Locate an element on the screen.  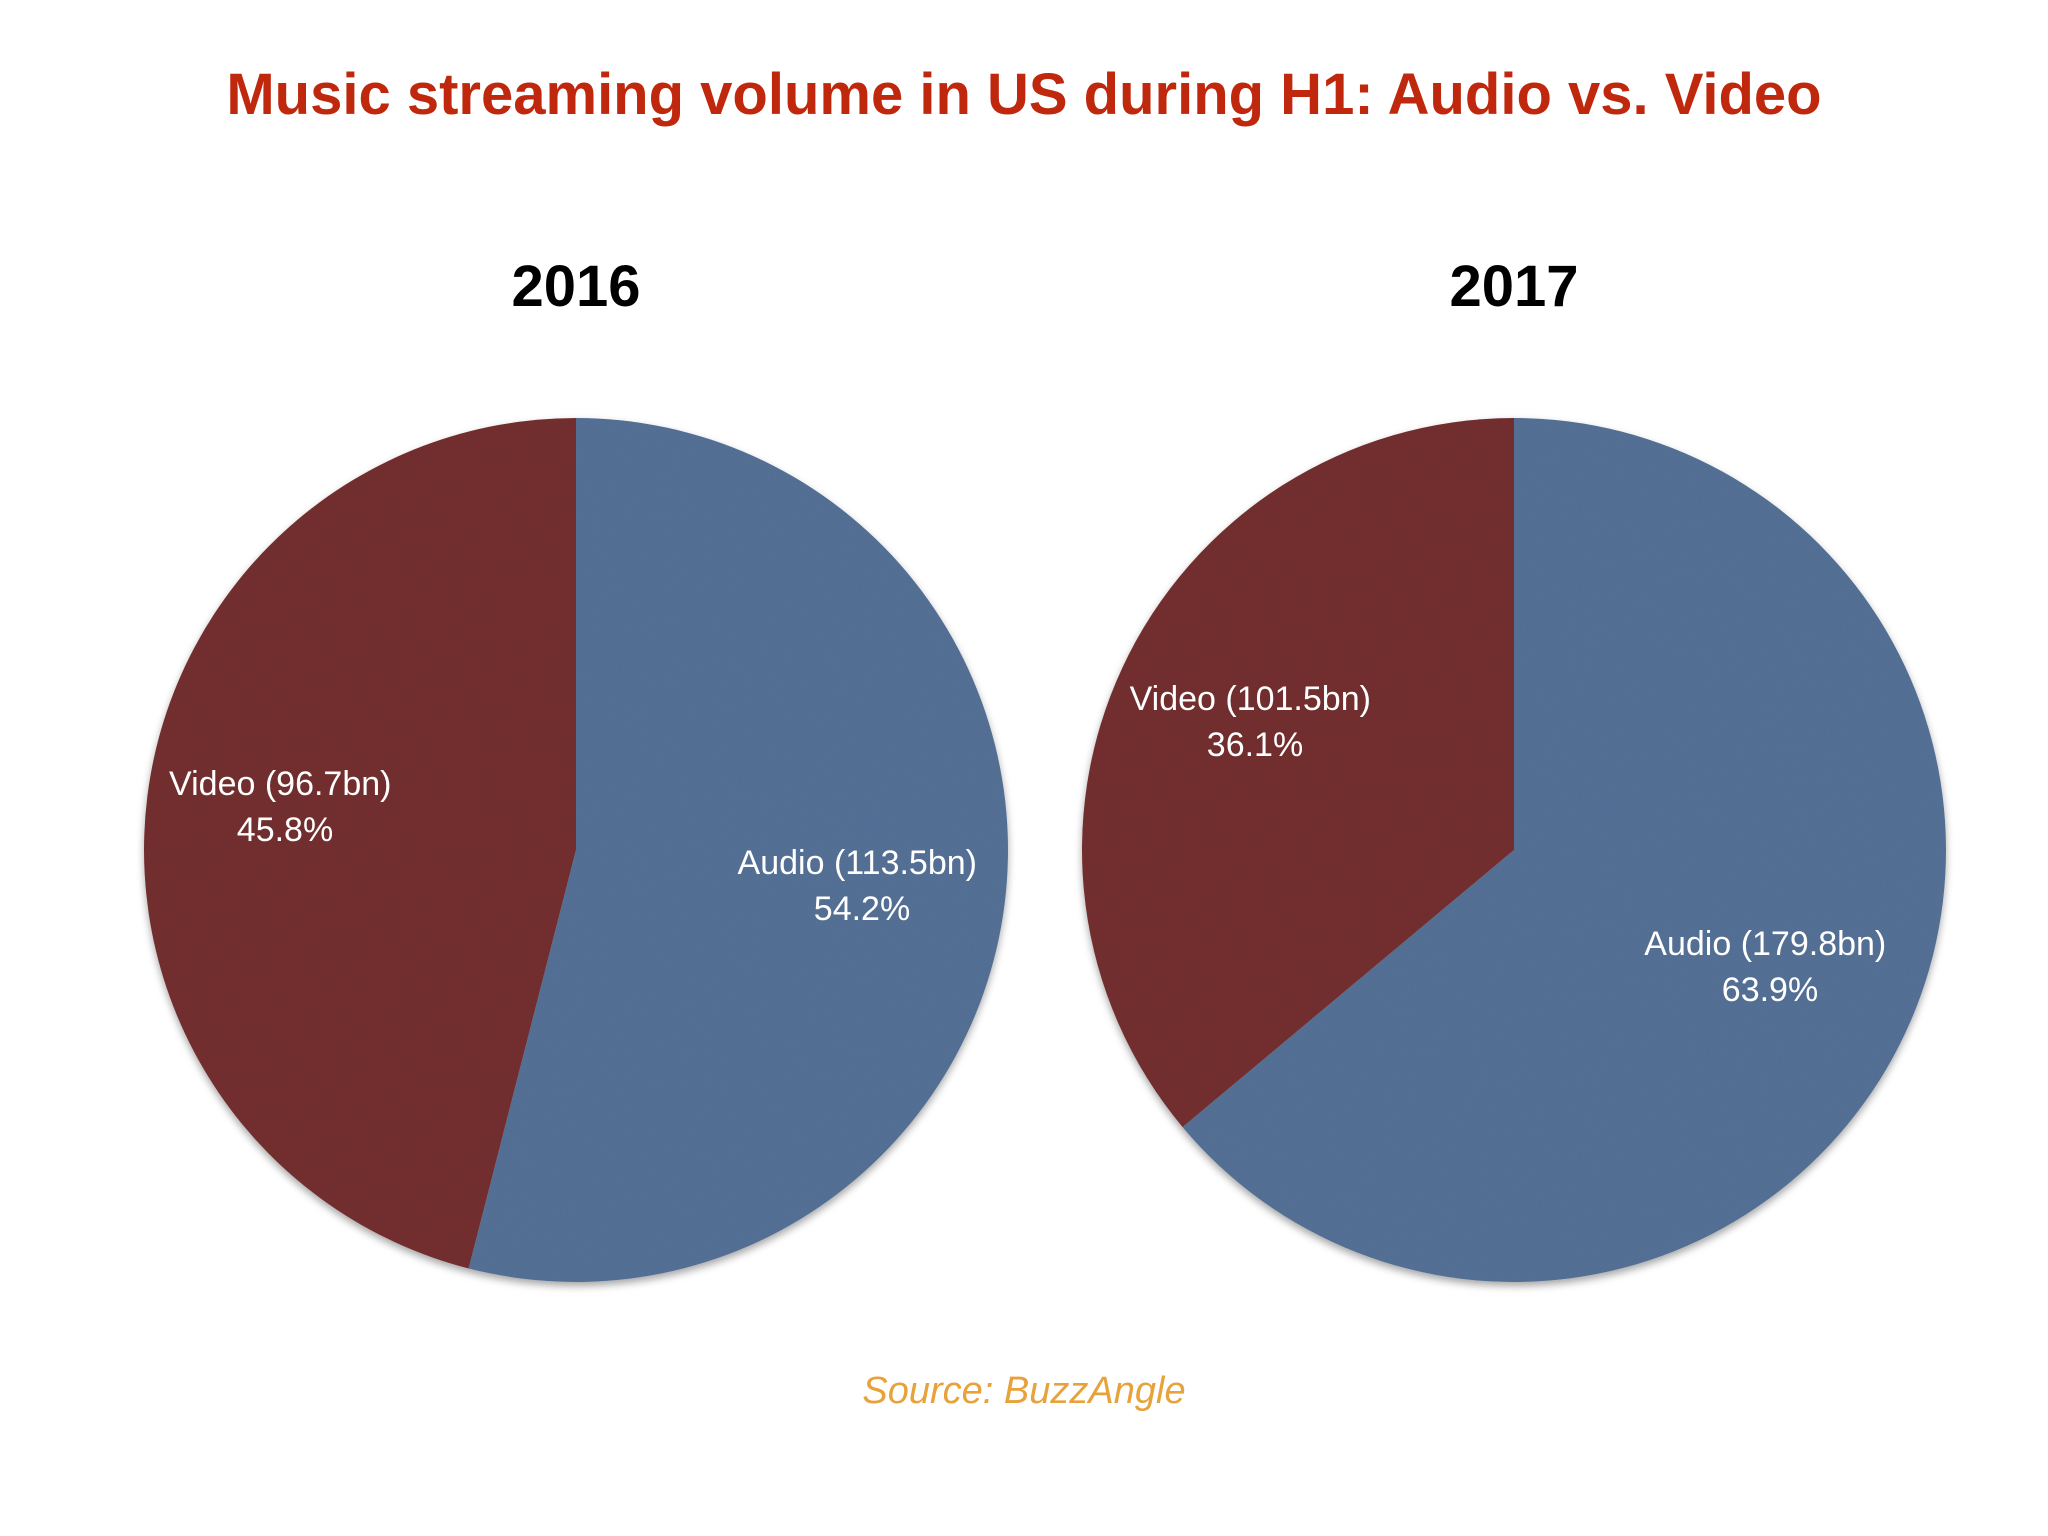
source-note: Source: BuzzAngle is located at coordinates (1024, 1391).